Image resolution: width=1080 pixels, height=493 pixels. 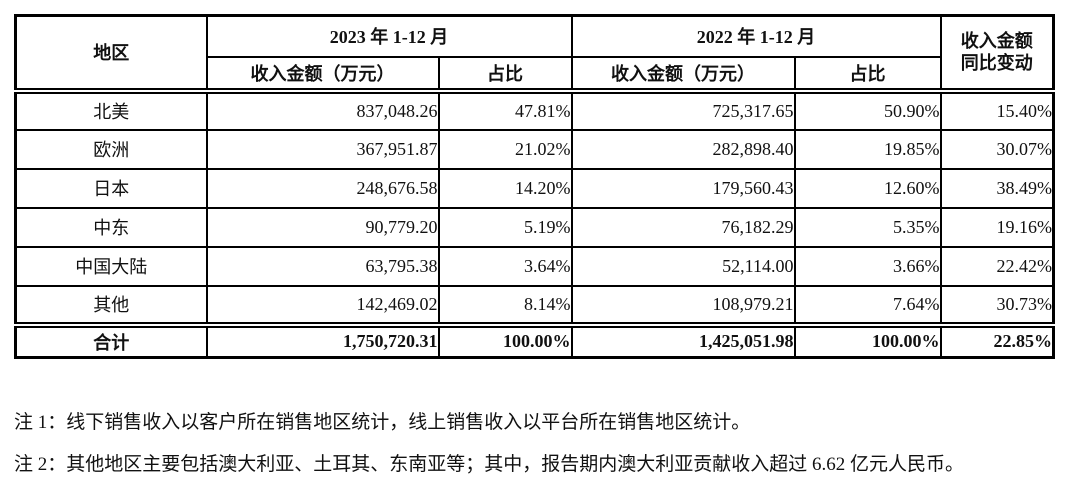 What do you see at coordinates (996, 40) in the screenshot?
I see `yoy-header-line1: 收入金额` at bounding box center [996, 40].